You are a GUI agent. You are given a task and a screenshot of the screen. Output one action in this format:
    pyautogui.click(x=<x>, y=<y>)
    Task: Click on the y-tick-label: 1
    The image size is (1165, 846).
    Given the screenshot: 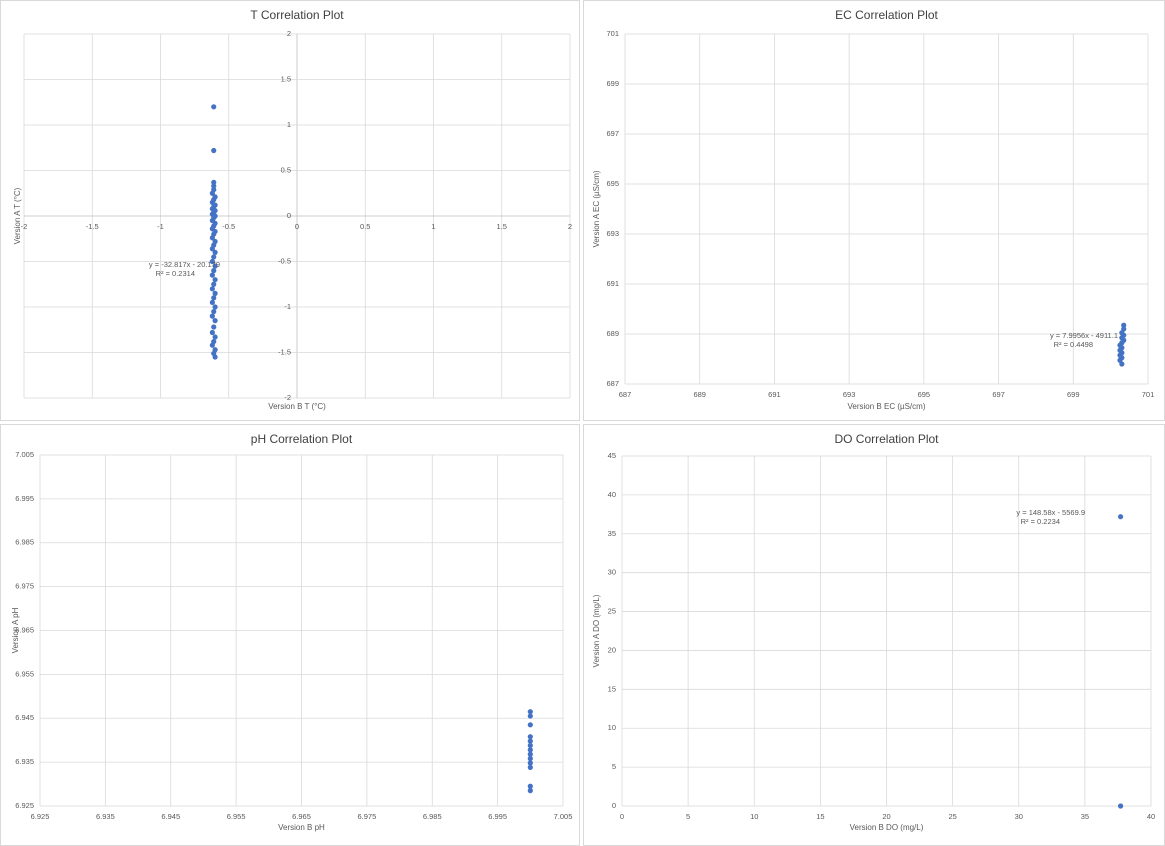 What is the action you would take?
    pyautogui.click(x=289, y=124)
    